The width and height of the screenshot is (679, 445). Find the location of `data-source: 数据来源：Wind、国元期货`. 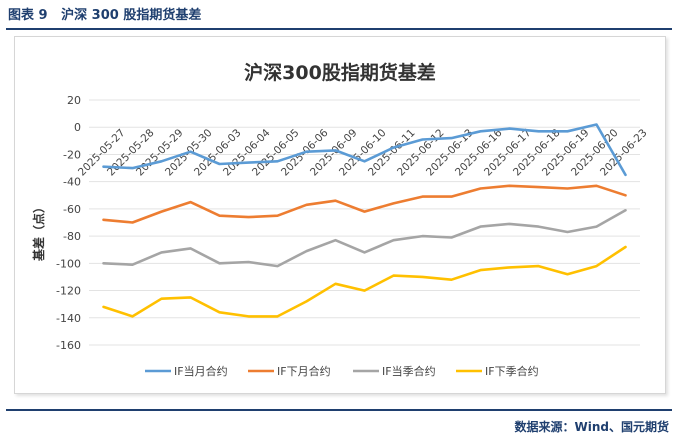

data-source: 数据来源：Wind、国元期货 is located at coordinates (591, 427).